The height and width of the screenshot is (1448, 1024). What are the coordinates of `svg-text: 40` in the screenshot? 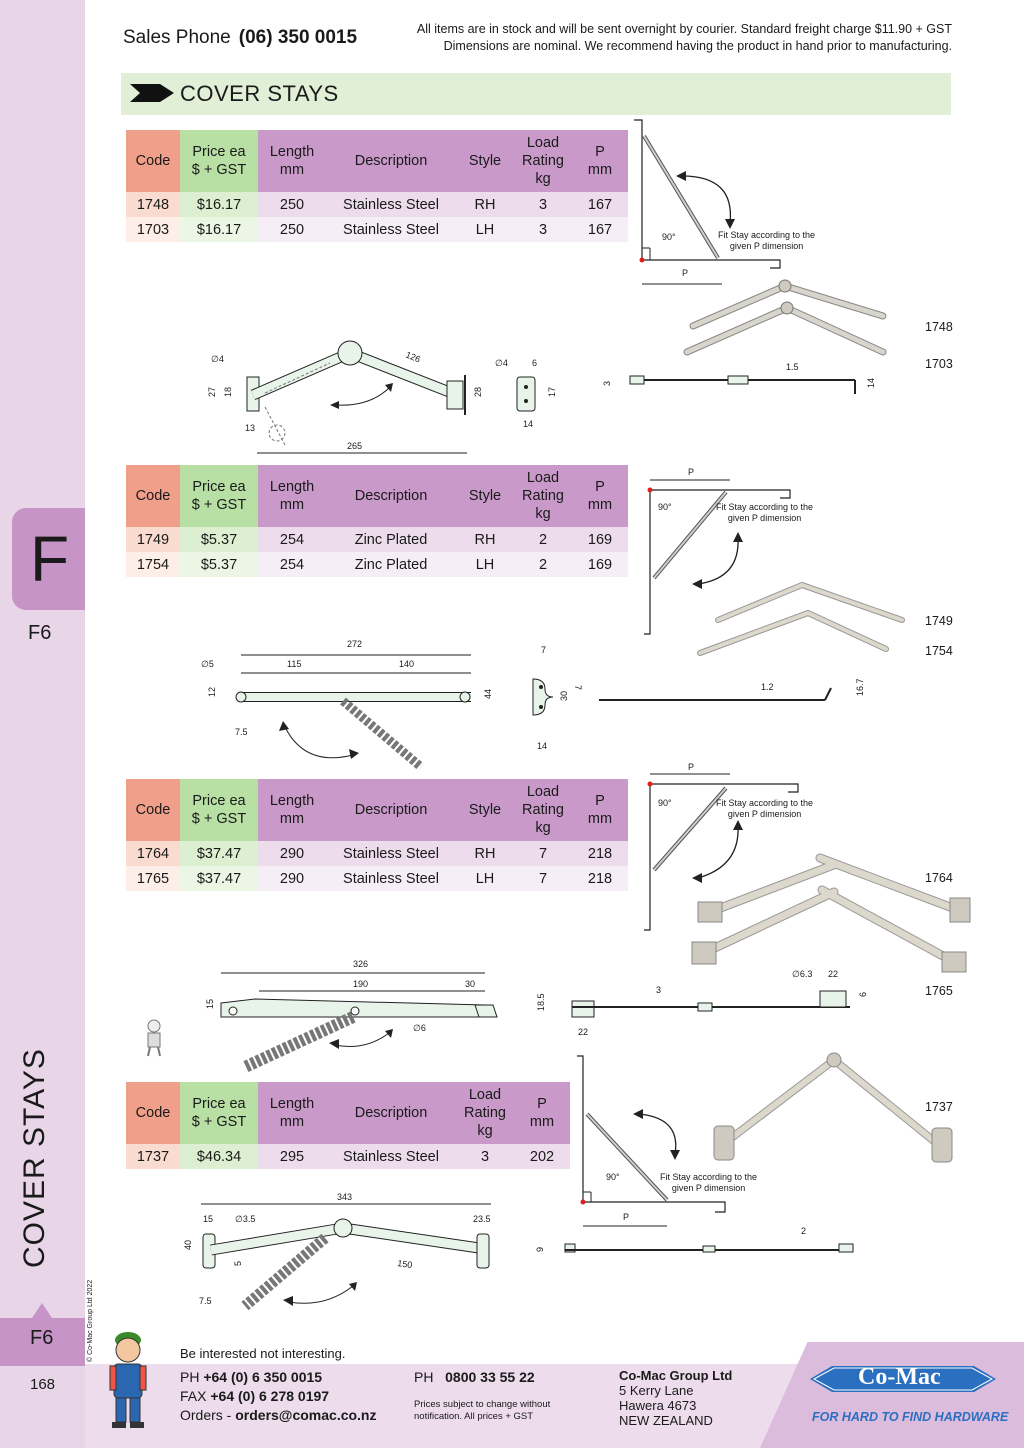 It's located at (188, 1245).